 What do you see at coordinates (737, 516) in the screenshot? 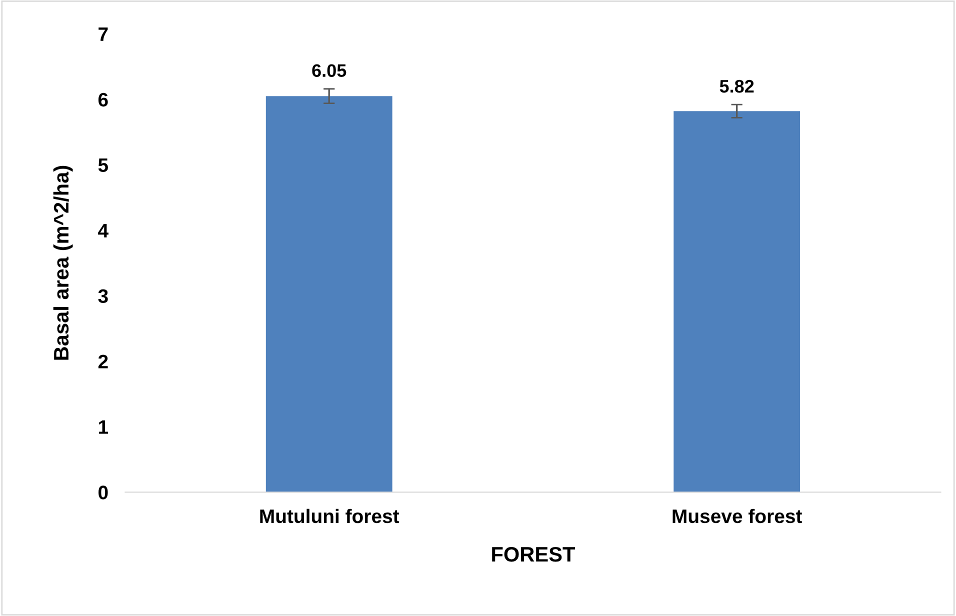
I see `x-tick-label: Museve forest` at bounding box center [737, 516].